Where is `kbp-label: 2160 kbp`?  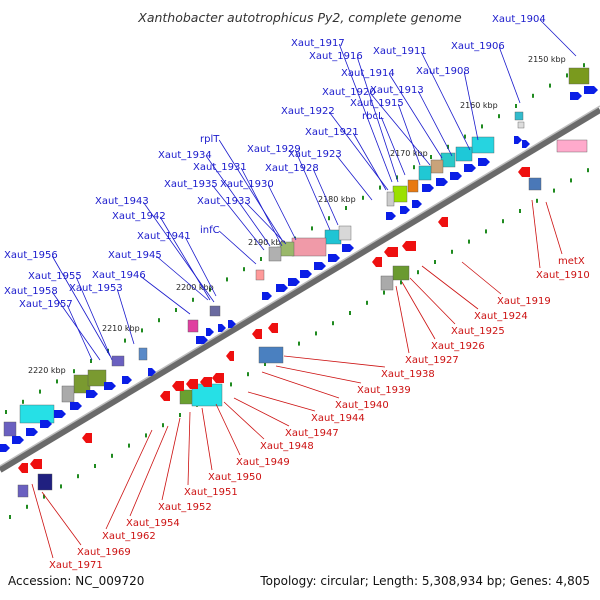
kbp-label: 2160 kbp is located at coordinates (479, 105).